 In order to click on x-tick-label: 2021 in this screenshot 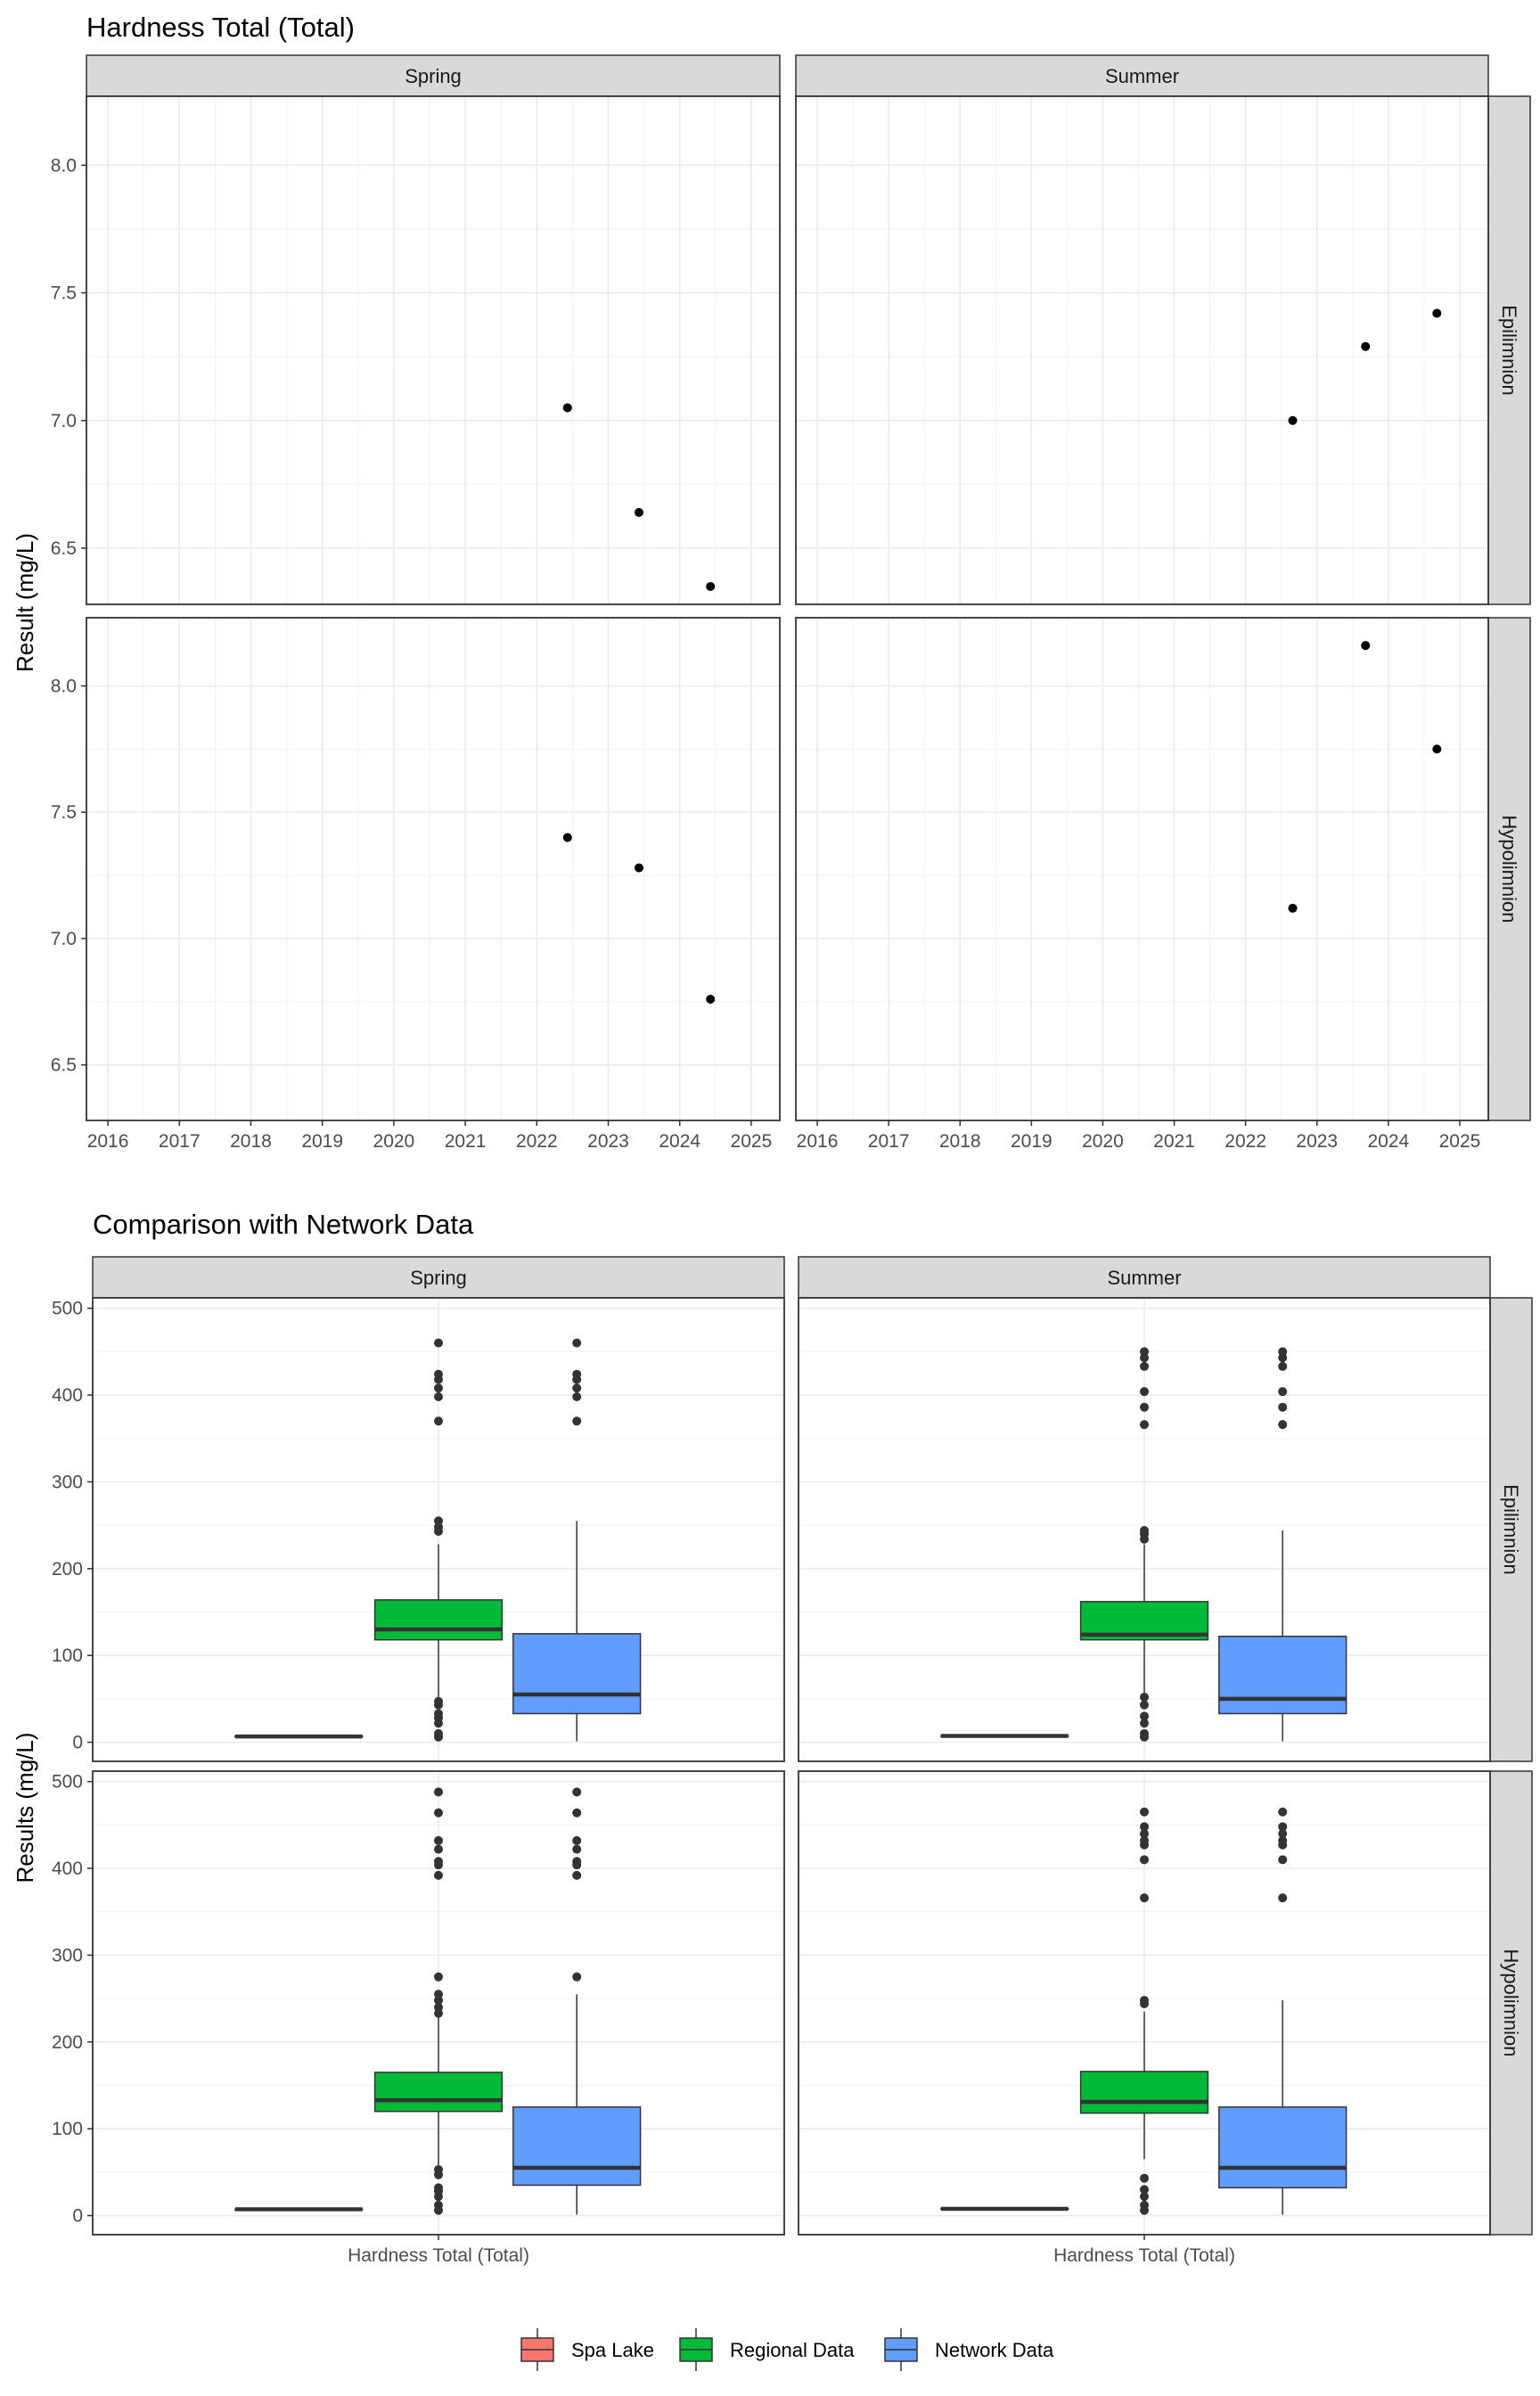, I will do `click(1174, 1142)`.